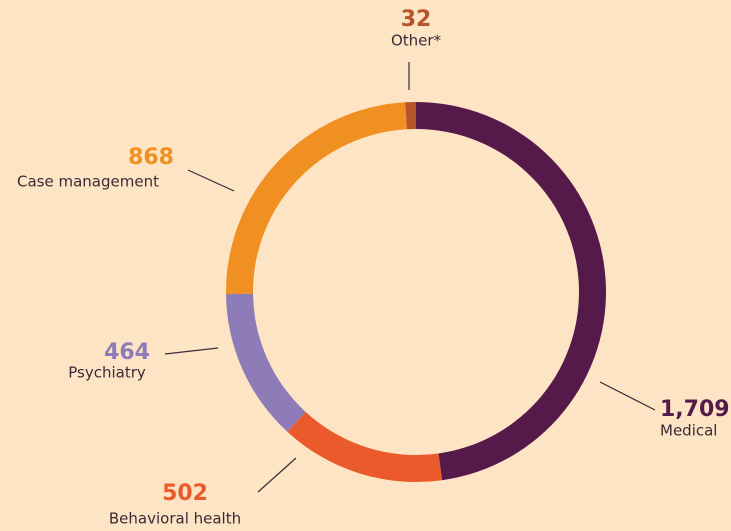 This screenshot has height=531, width=731. I want to click on value-label: 32, so click(416, 19).